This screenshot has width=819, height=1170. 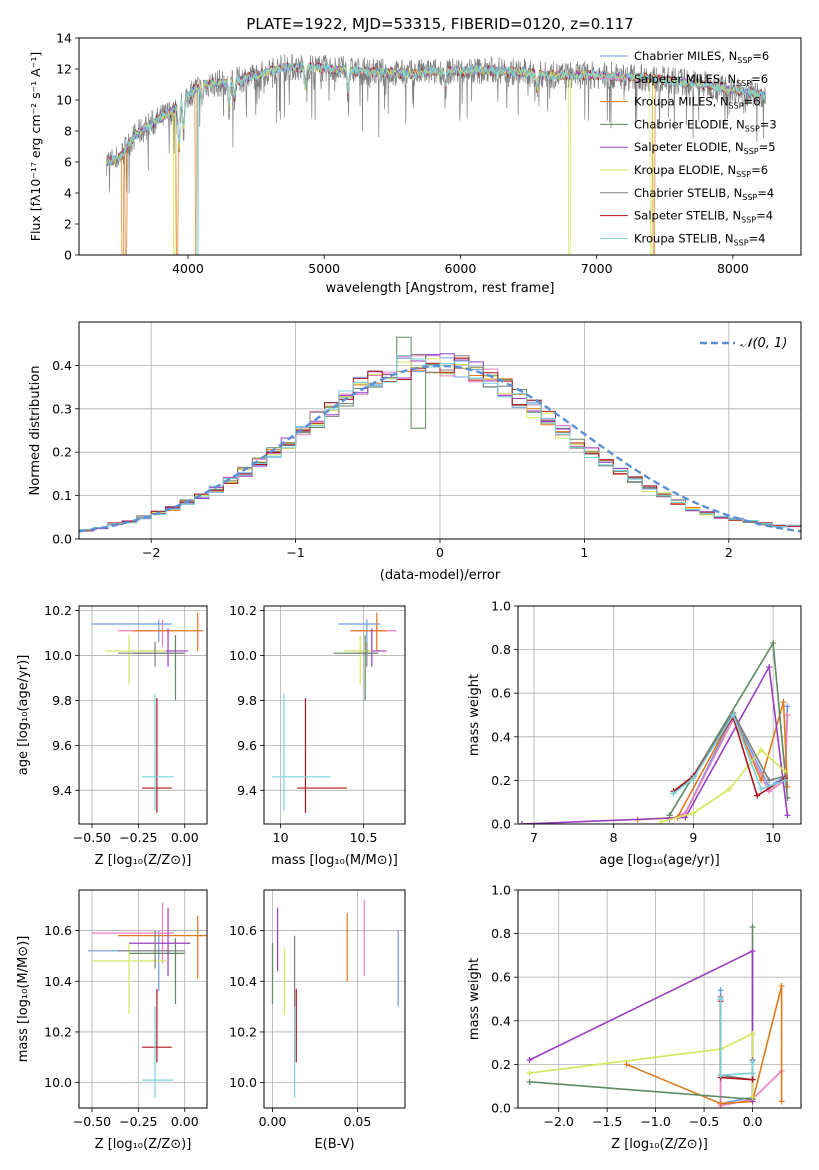 I want to click on legend-label: Chabrier MILES, NSSP=6, so click(x=701, y=57).